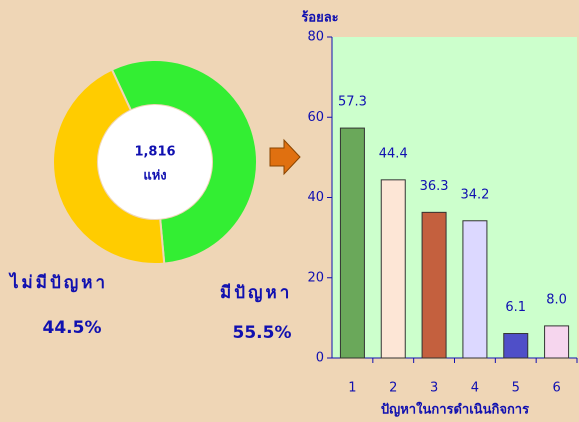  Describe the element at coordinates (516, 388) in the screenshot. I see `x-tick-label: 5` at that location.